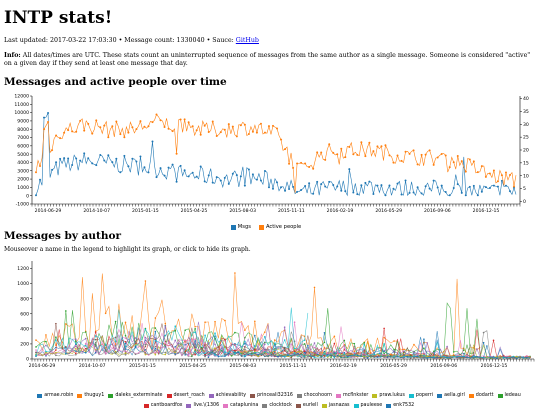 The image size is (540, 413). What do you see at coordinates (162, 406) in the screenshot?
I see `legend-item-author: cantboardfox` at bounding box center [162, 406].